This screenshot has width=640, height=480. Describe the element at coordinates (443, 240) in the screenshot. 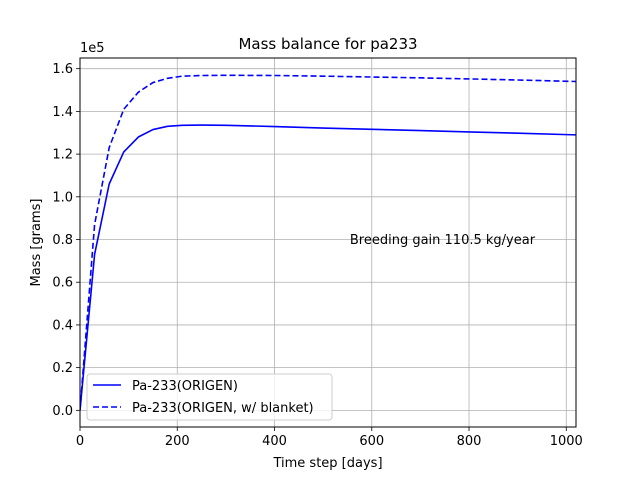

I see `breeding-gain-annotation: Breeding gain 110.5 kg/year` at that location.